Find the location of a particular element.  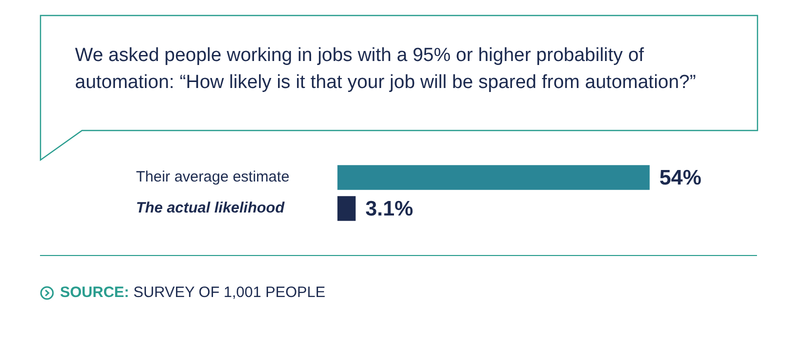

y-tick-label: Their average estimate is located at coordinates (213, 177).